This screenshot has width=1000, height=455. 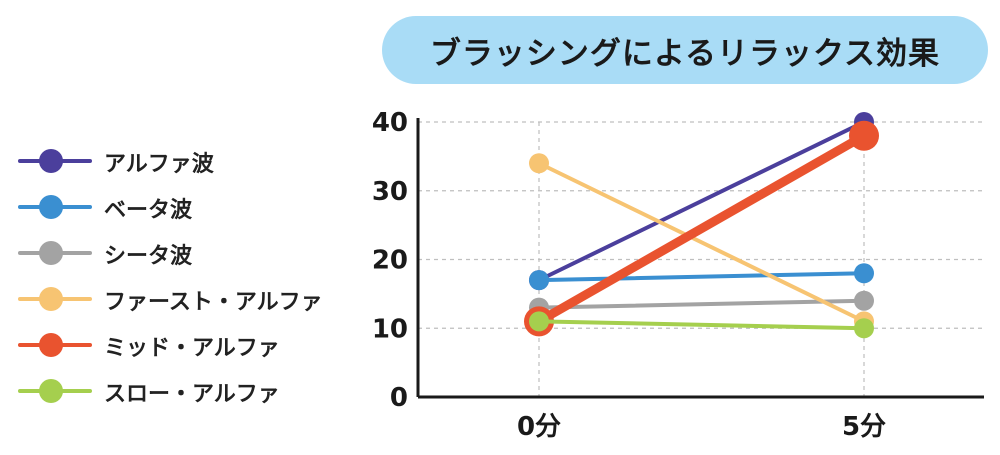 What do you see at coordinates (148, 210) in the screenshot?
I see `legend-label: ベータ波` at bounding box center [148, 210].